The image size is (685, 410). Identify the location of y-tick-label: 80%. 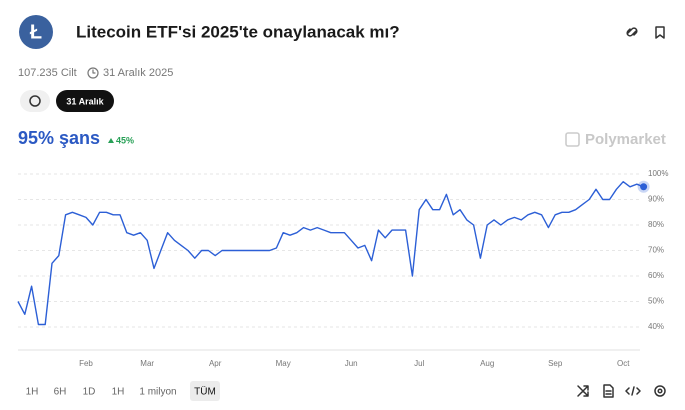
(656, 224).